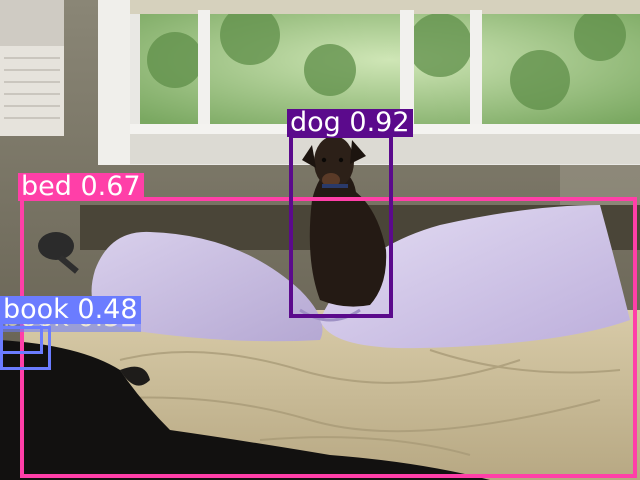  Describe the element at coordinates (379, 122) in the screenshot. I see `detection-label-dog-score: 0.92` at that location.